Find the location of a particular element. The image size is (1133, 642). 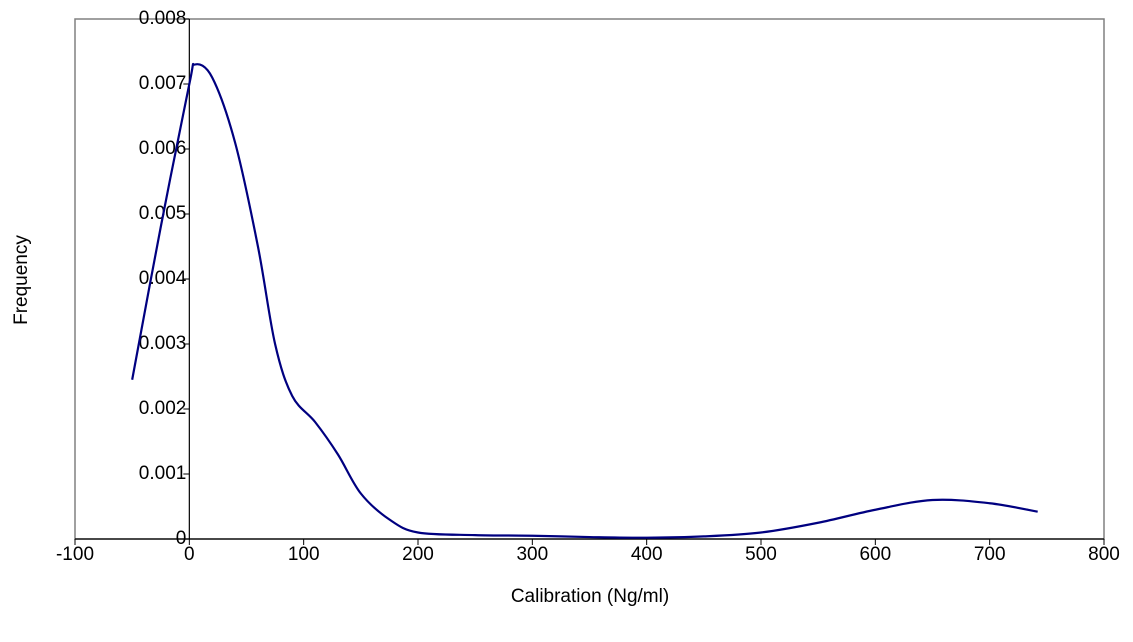

y-tick-label: 0.008 is located at coordinates (163, 18).